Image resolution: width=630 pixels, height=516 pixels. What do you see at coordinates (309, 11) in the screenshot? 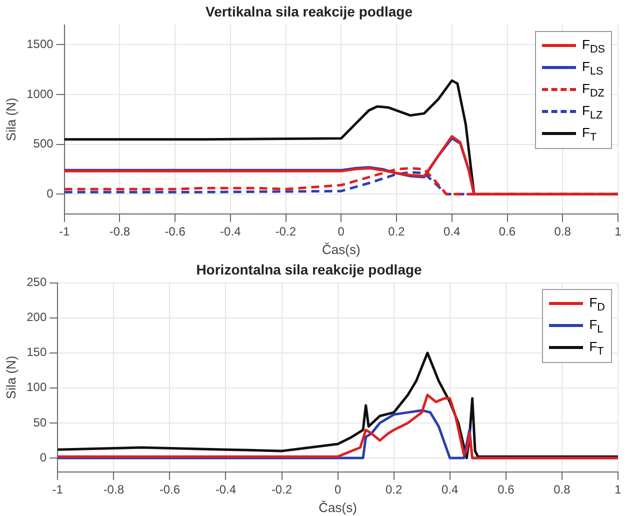
I see `chart-title: Vertikalna sila reakcije podlage` at bounding box center [309, 11].